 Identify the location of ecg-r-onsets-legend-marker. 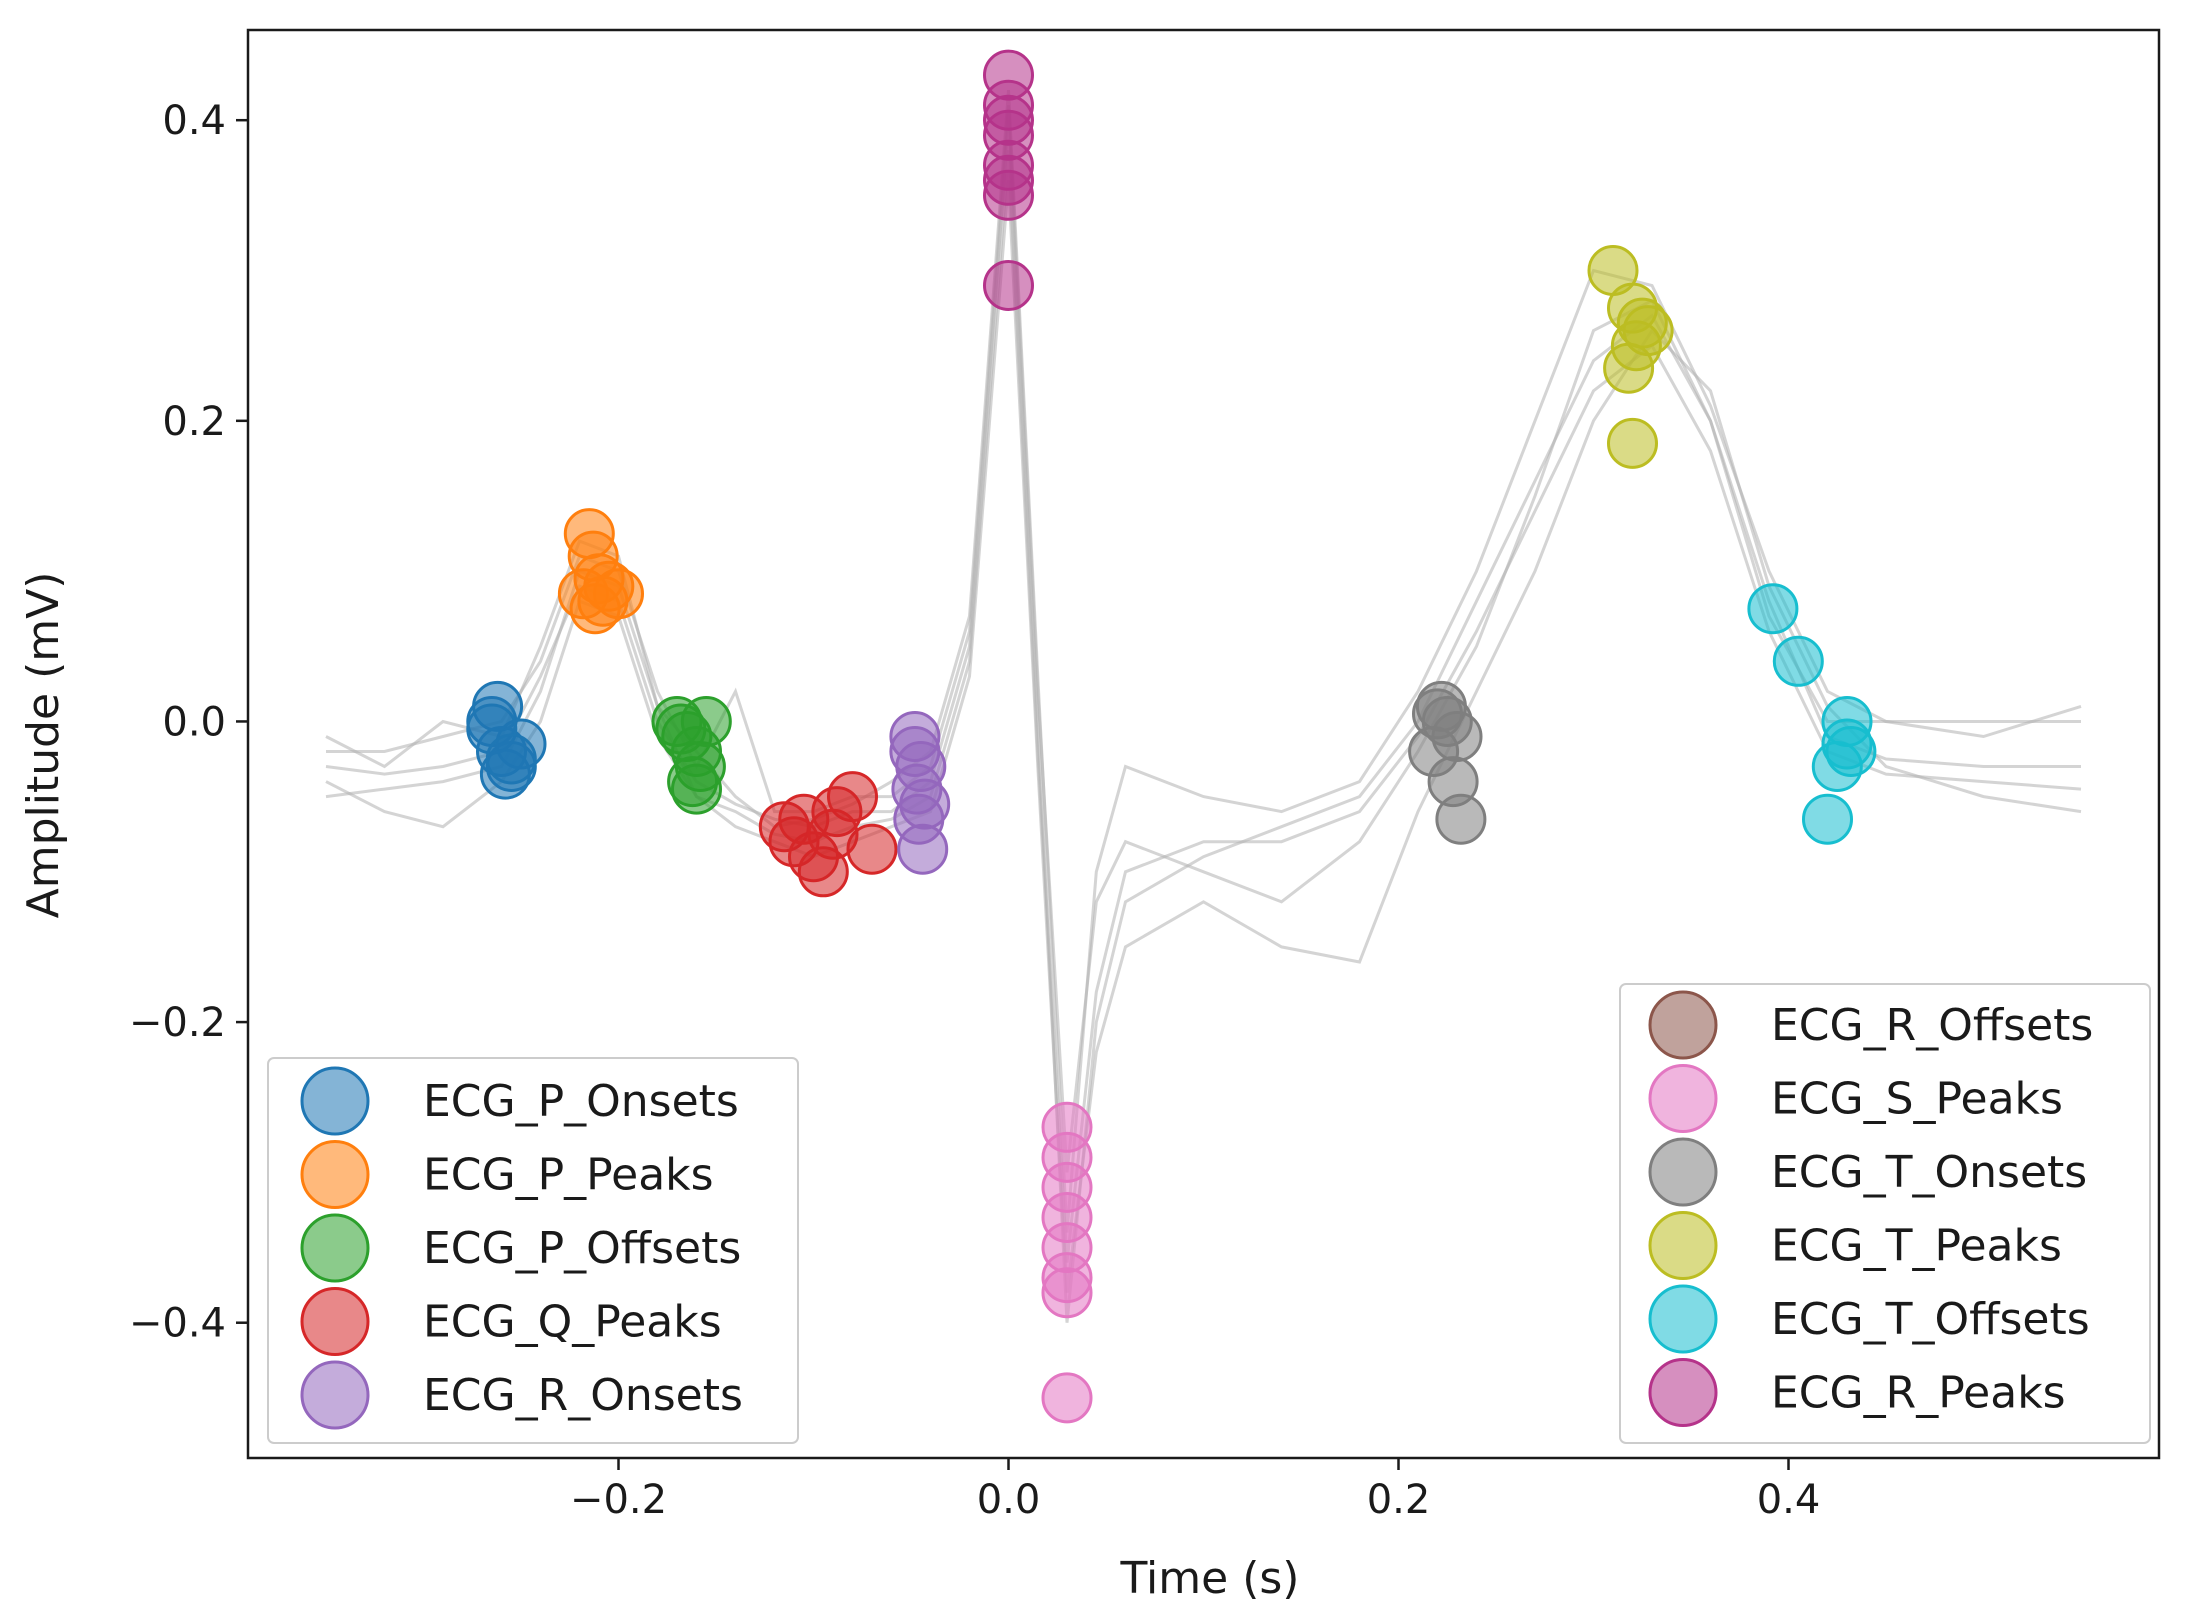
(335, 1395).